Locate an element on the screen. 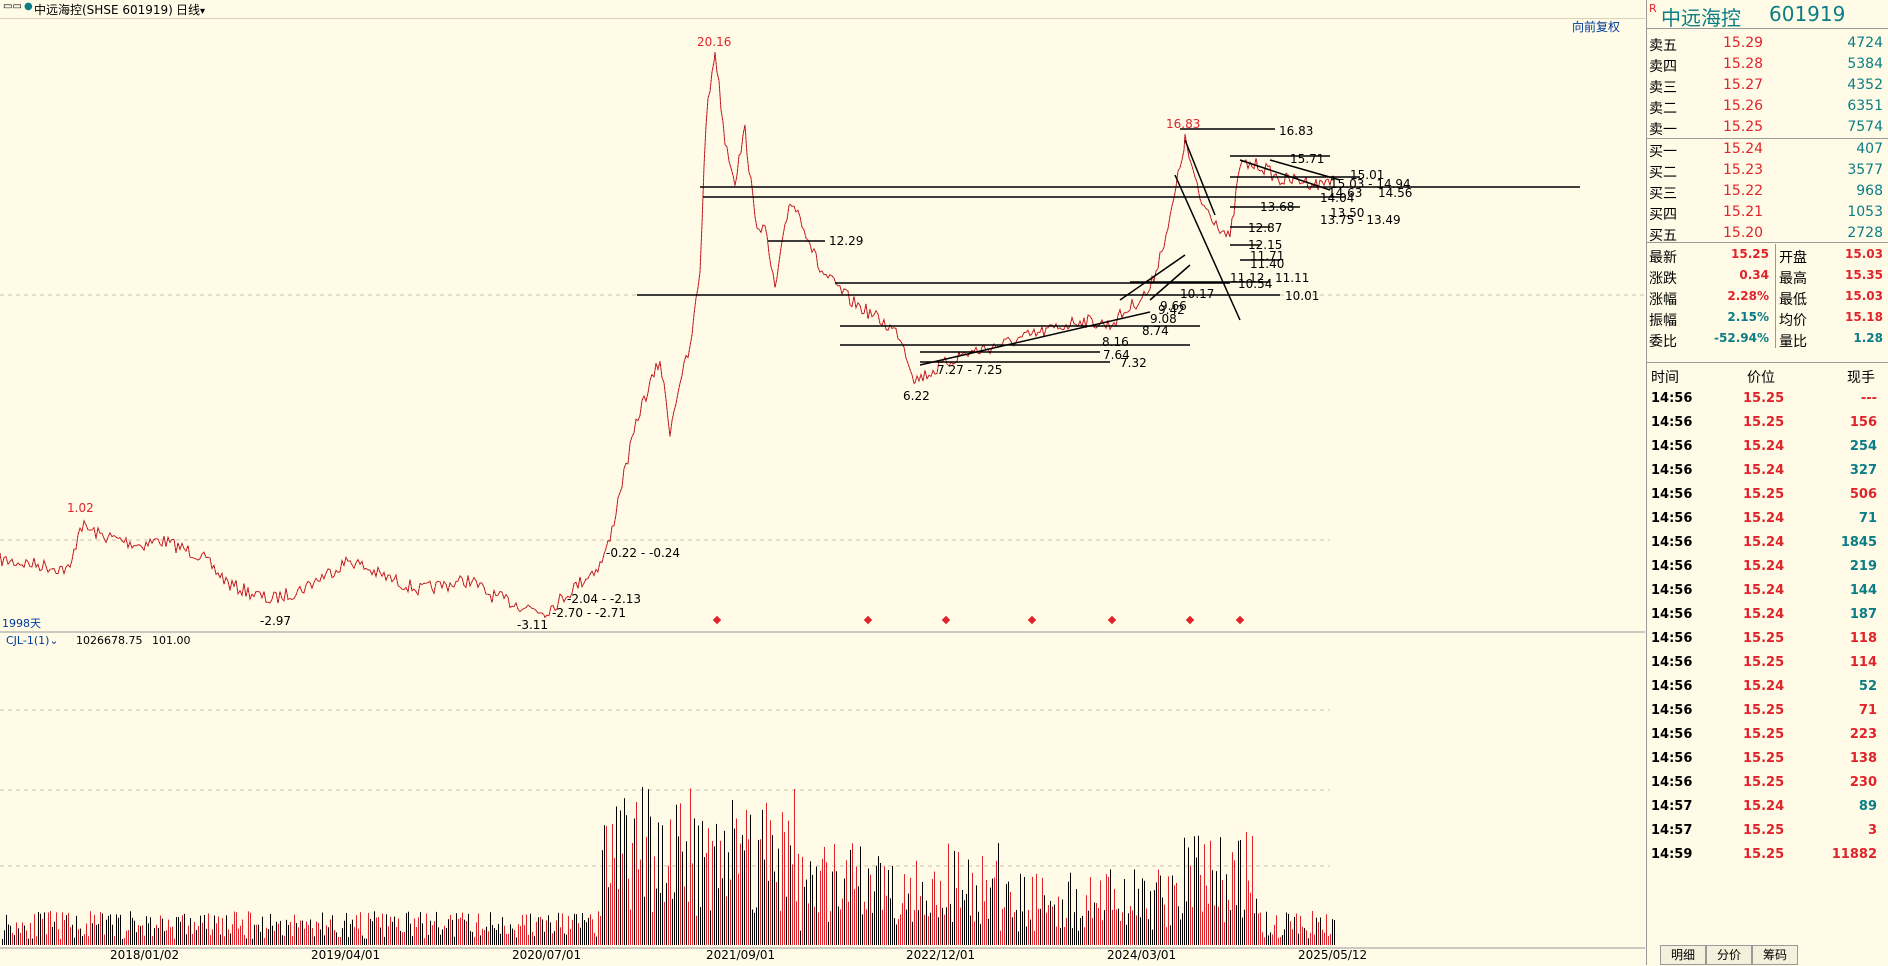 Image resolution: width=1888 pixels, height=966 pixels. trade-time: 14:56 is located at coordinates (1672, 782).